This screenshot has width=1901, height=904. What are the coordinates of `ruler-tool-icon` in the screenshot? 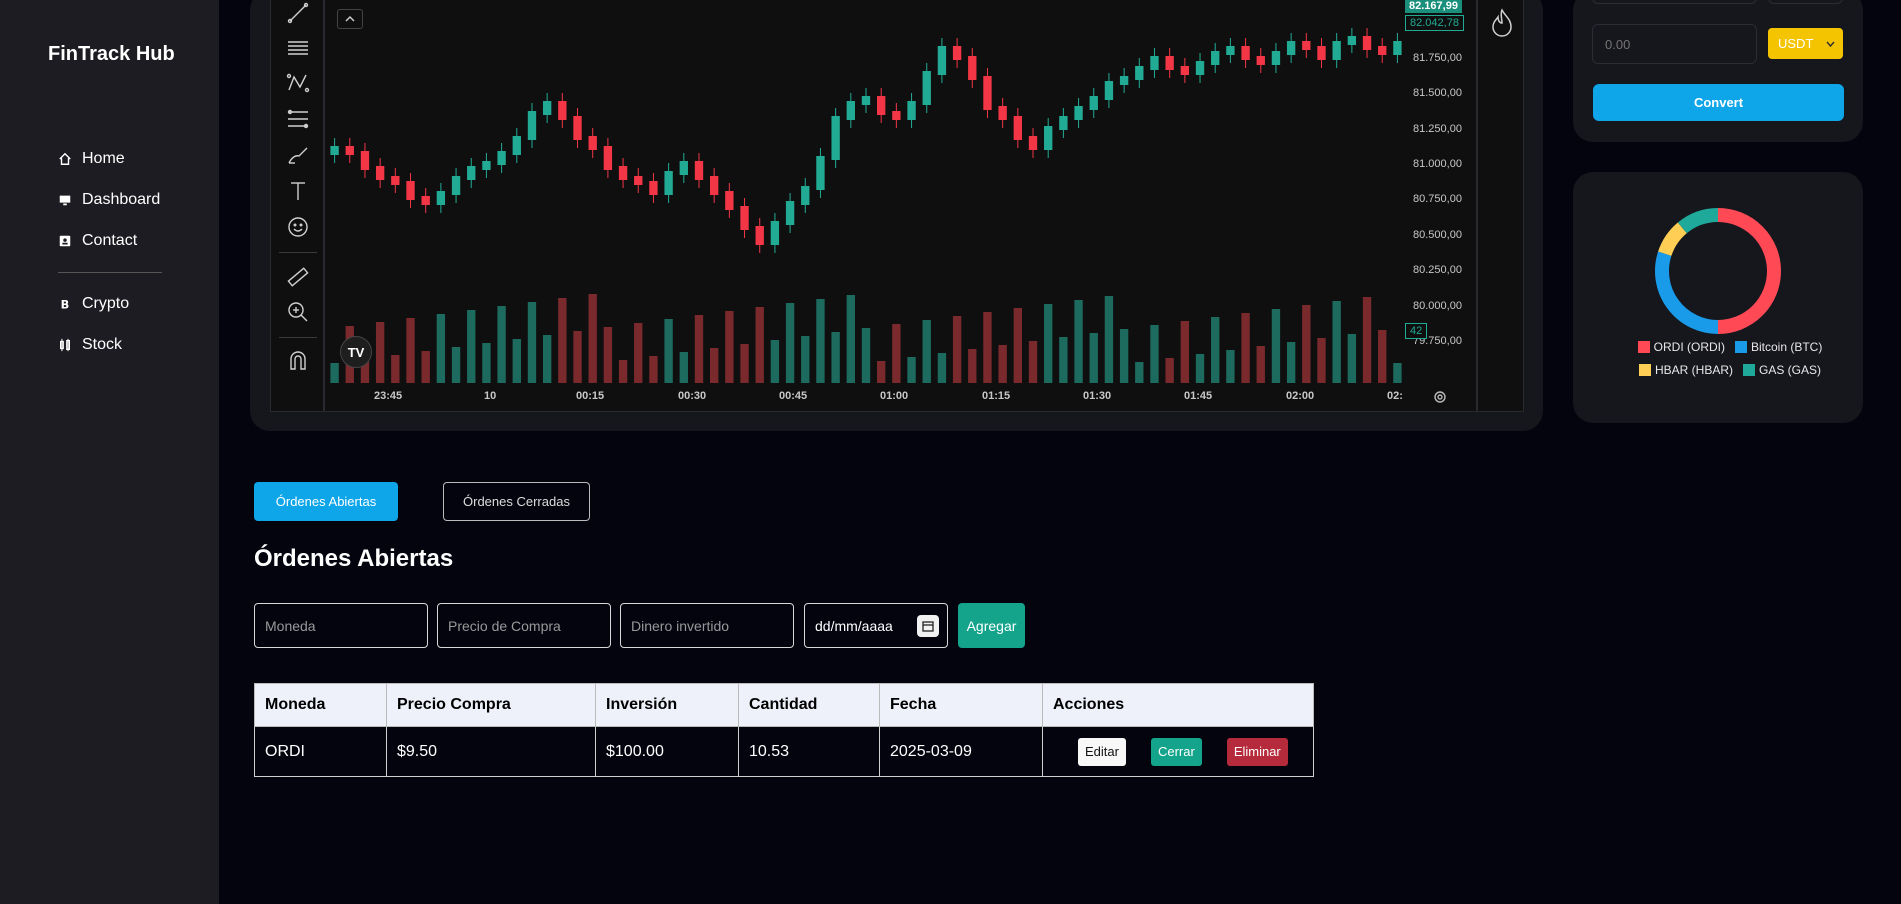 It's located at (298, 277).